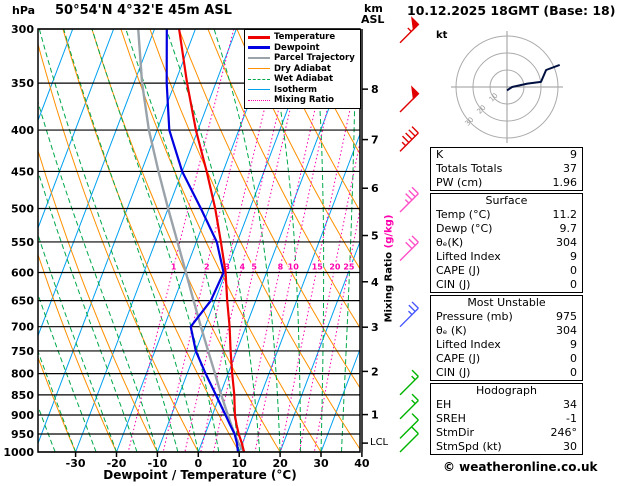 Image resolution: width=629 pixels, height=486 pixels. Describe the element at coordinates (218, 461) in the screenshot. I see `temperature-axis: -30 -20 -10 0 10 20 30 40` at that location.